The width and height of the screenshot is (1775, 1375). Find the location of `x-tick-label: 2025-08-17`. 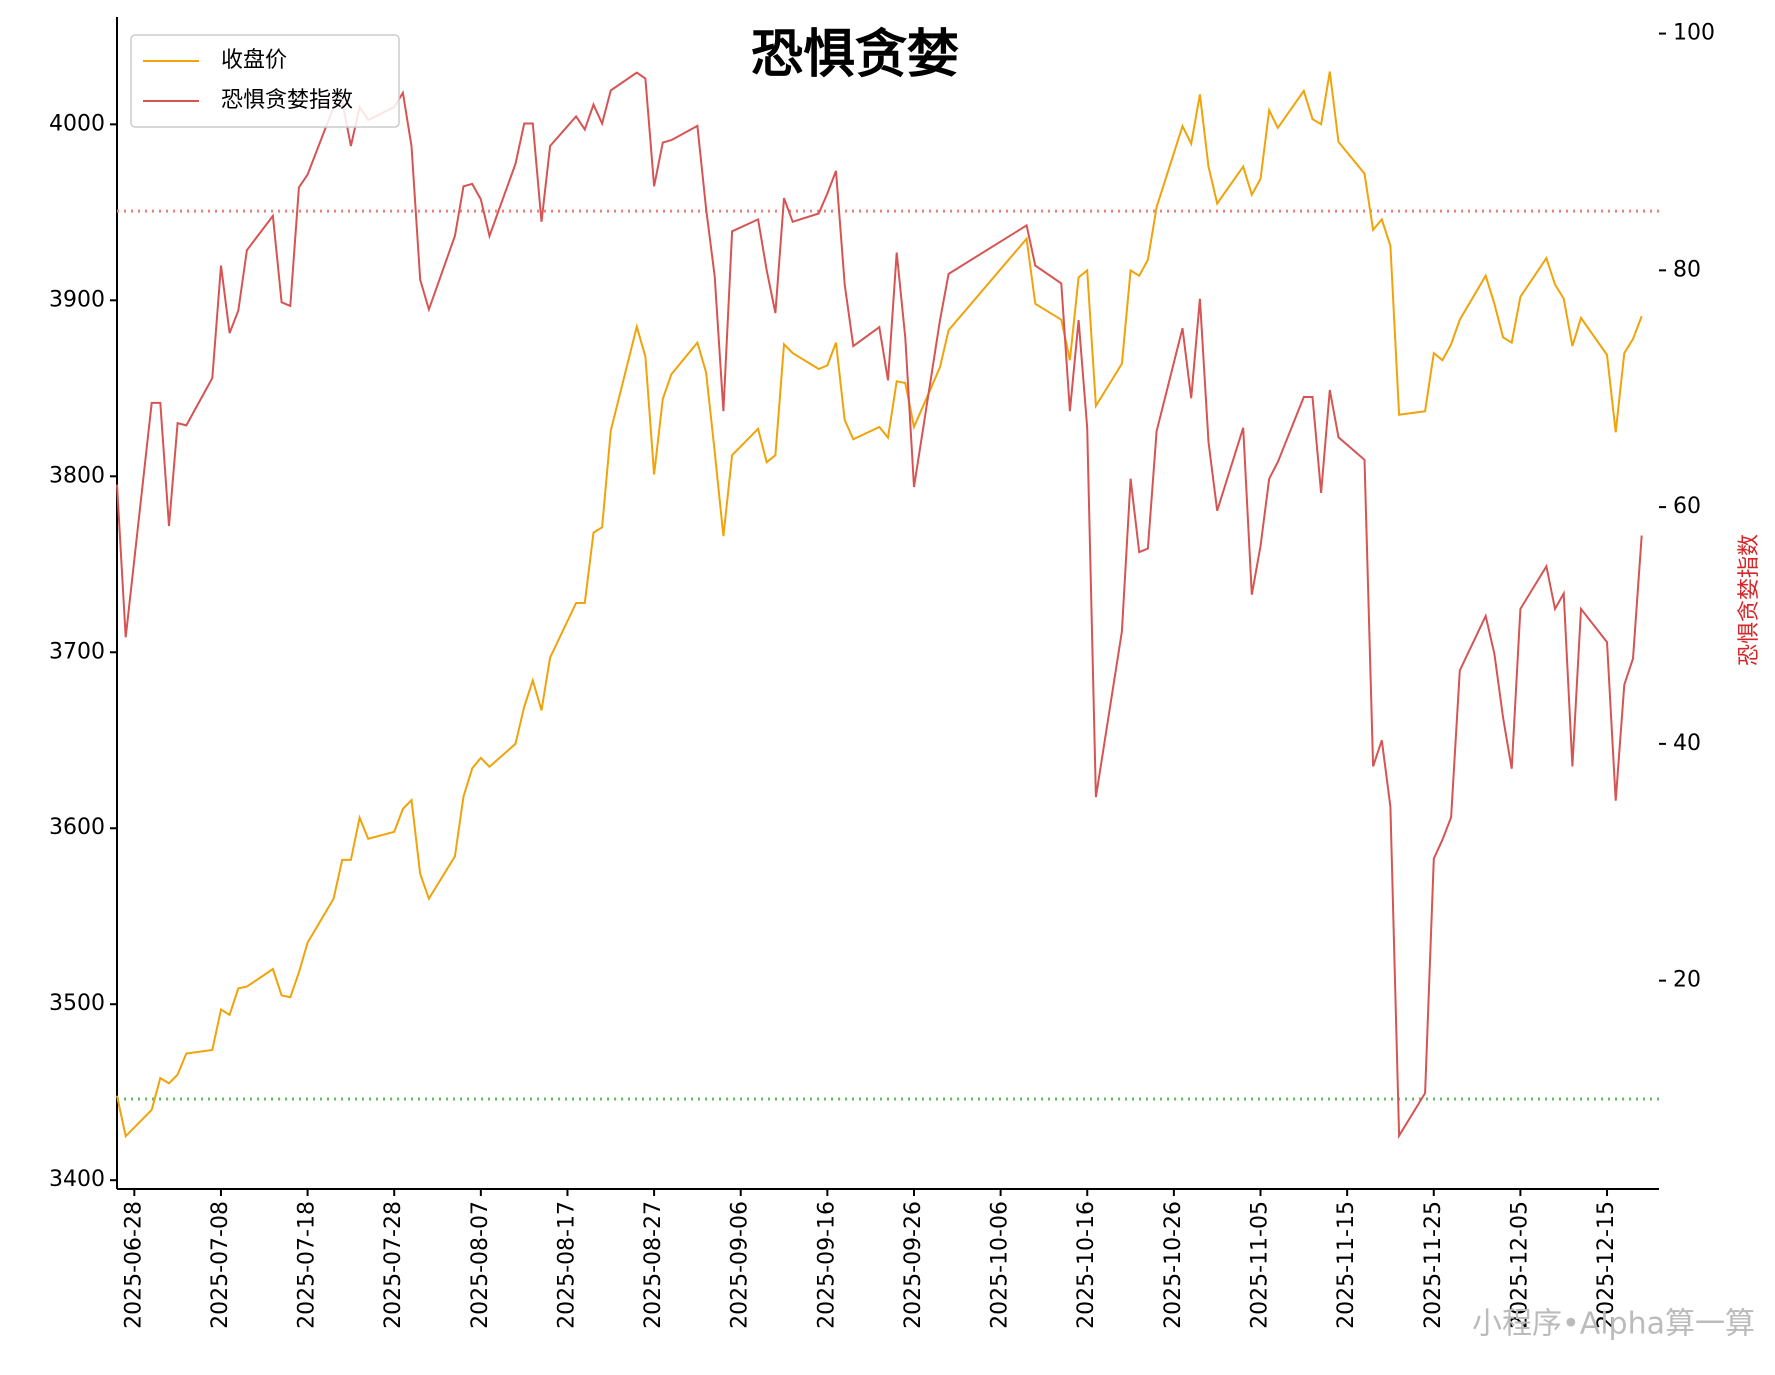

x-tick-label: 2025-08-17 is located at coordinates (566, 1265).